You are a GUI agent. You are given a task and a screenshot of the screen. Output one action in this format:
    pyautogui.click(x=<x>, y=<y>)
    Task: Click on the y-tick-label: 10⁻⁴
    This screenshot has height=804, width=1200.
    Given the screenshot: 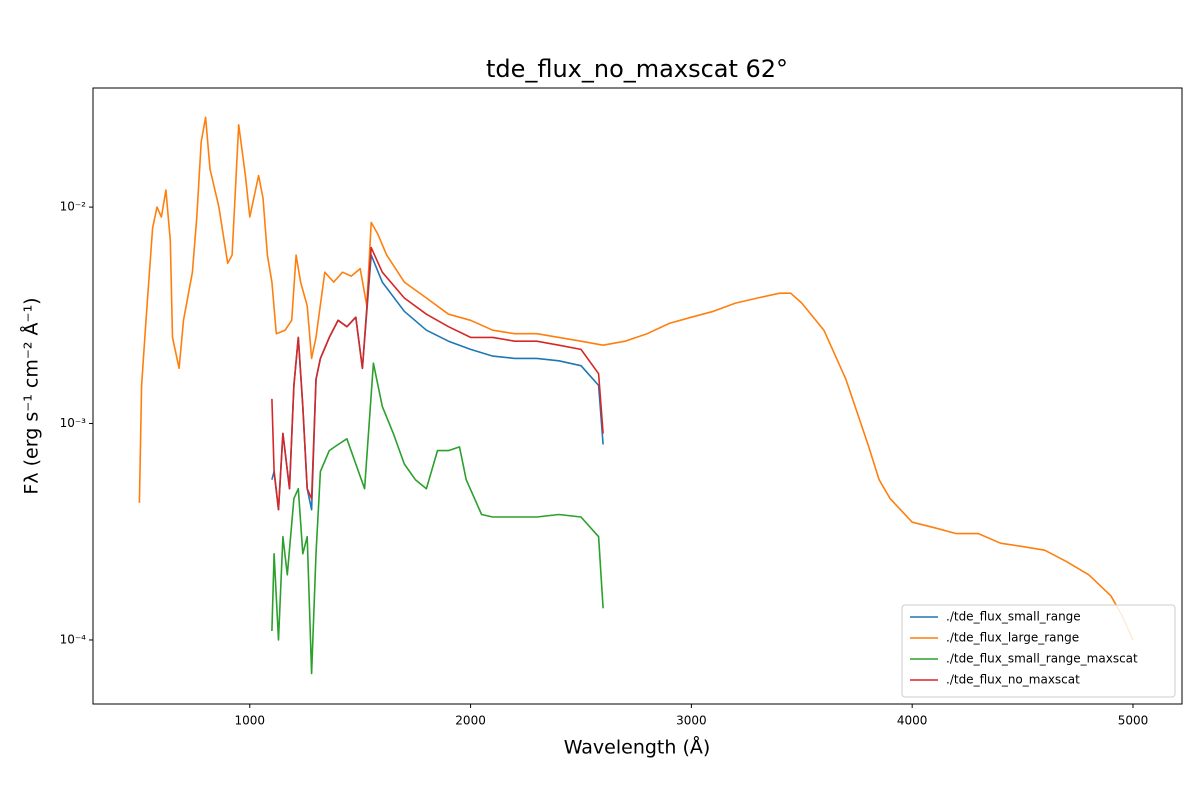 What is the action you would take?
    pyautogui.click(x=73, y=639)
    